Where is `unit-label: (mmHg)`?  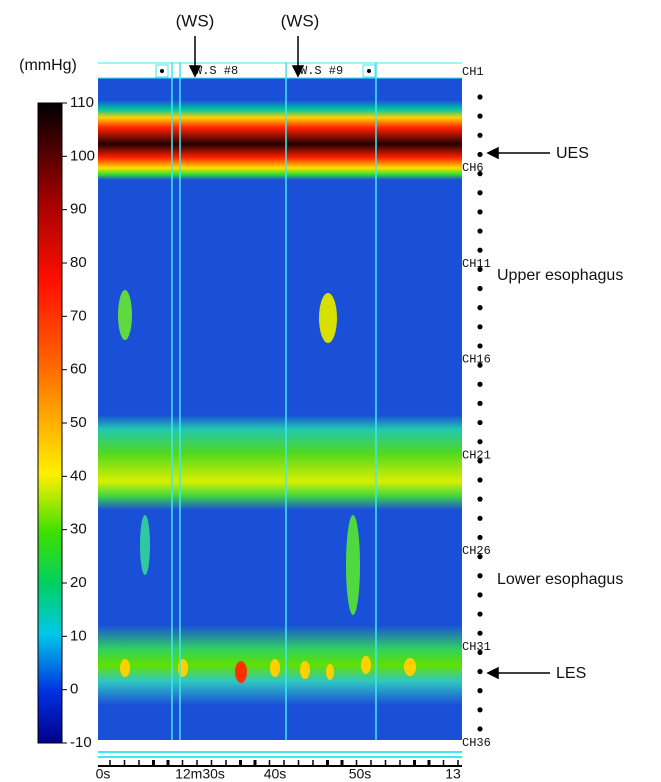 unit-label: (mmHg) is located at coordinates (48, 65).